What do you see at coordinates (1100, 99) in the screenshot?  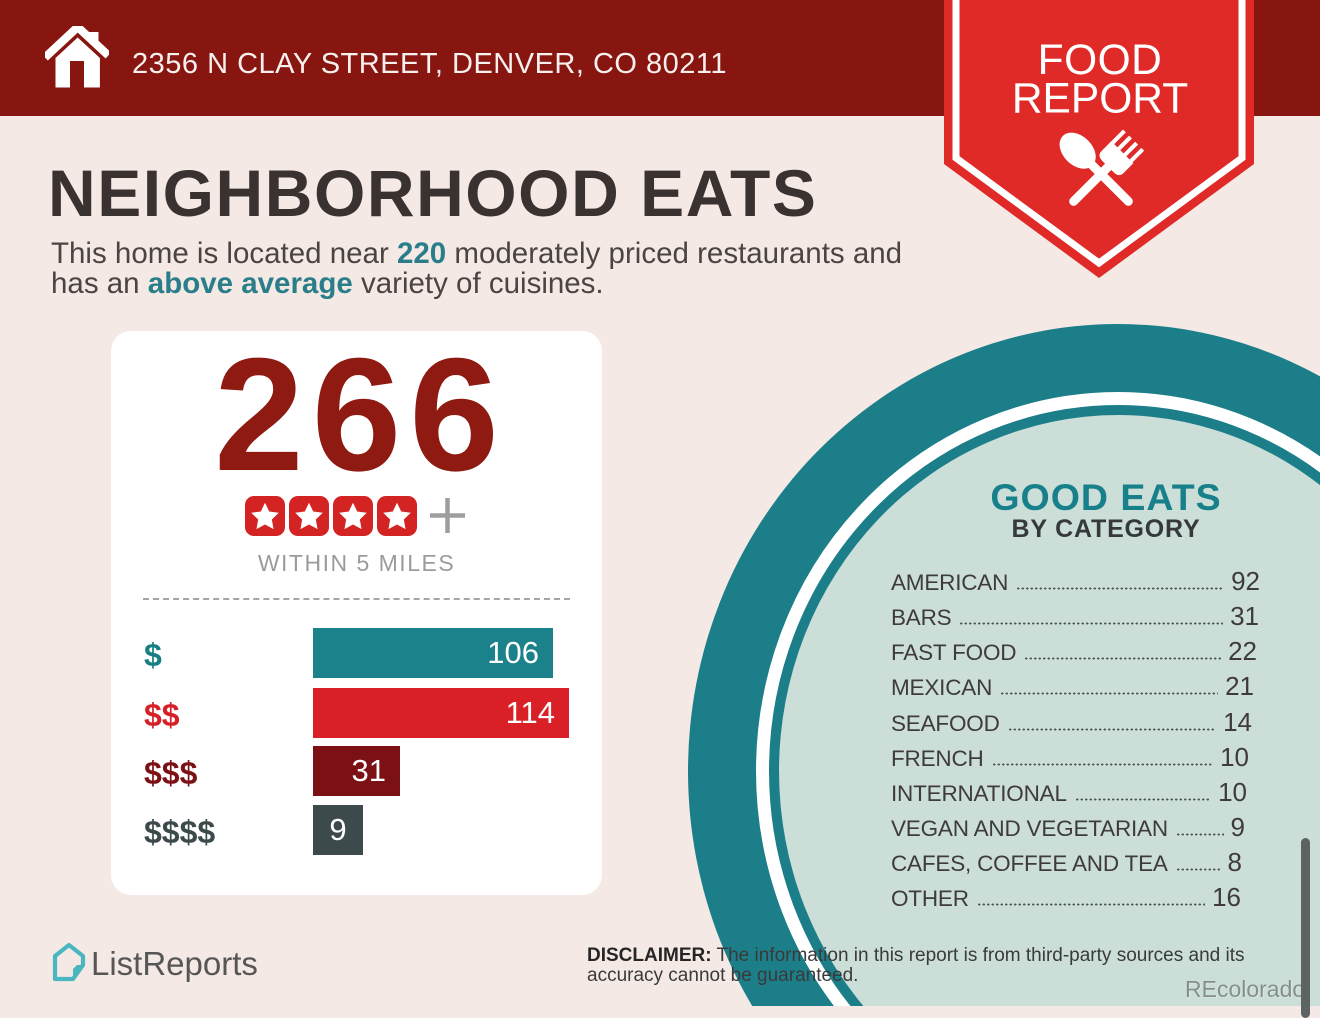 I see `svg-text: REPORT` at bounding box center [1100, 99].